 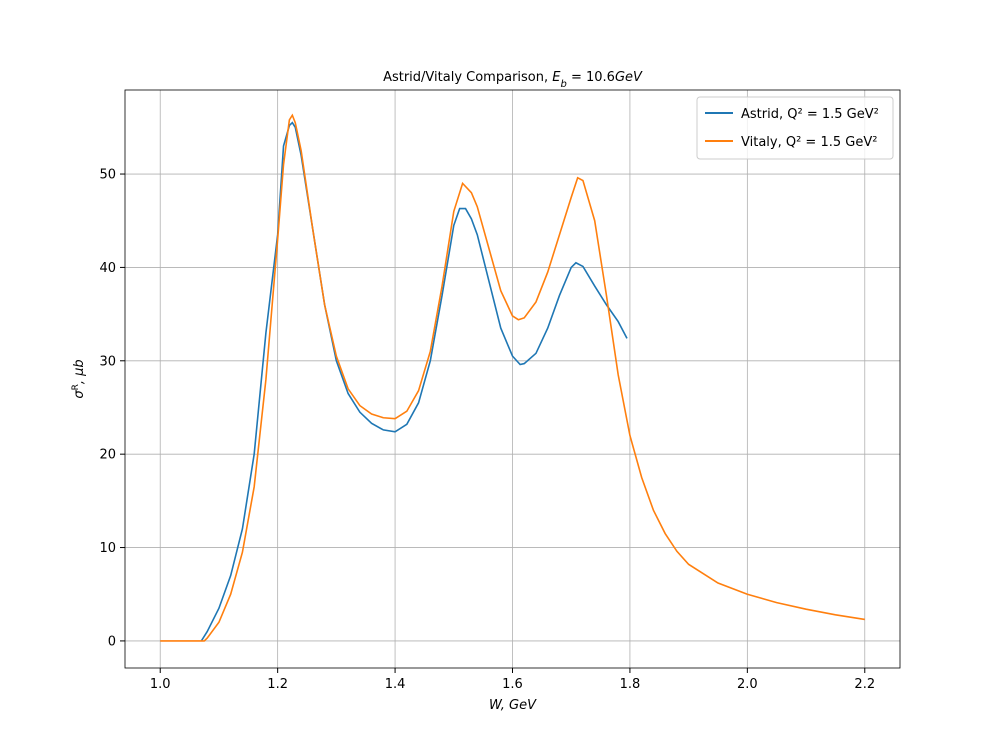 I want to click on x-tick-label: 2.2, so click(x=864, y=684).